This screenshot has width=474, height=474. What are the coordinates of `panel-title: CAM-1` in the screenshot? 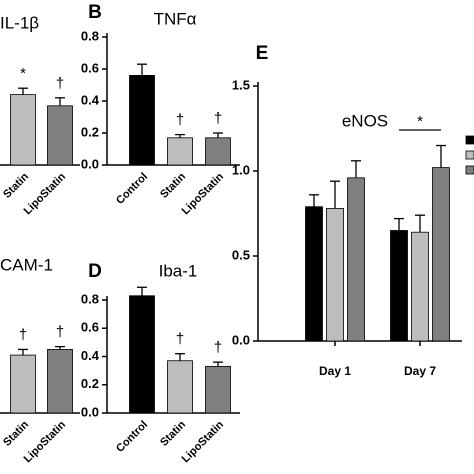 It's located at (26, 264).